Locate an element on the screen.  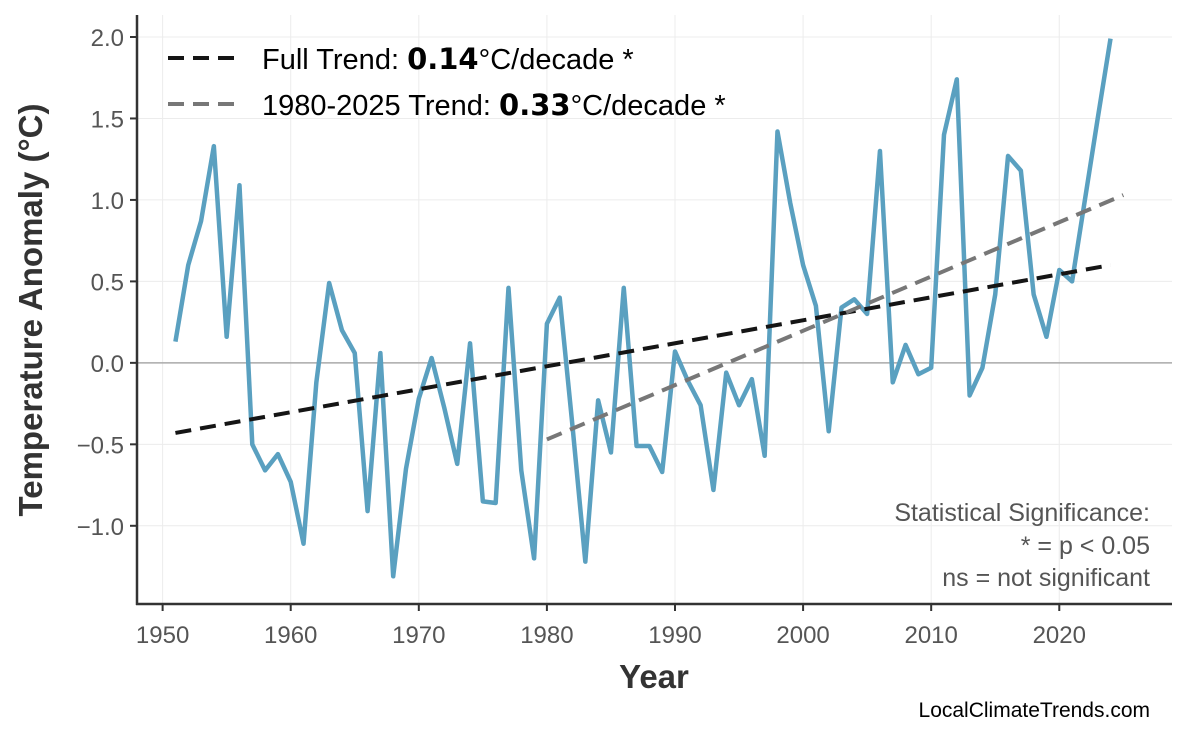
legend-rate: 0.14 is located at coordinates (443, 59).